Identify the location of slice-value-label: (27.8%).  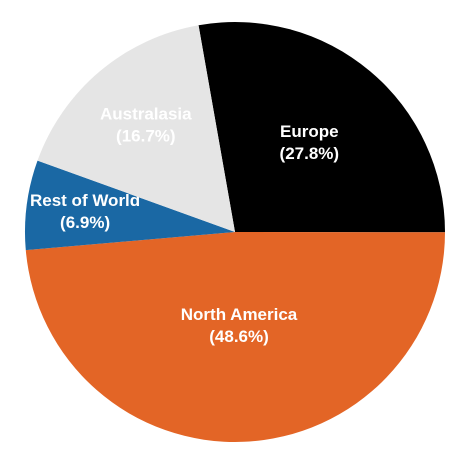
(310, 153).